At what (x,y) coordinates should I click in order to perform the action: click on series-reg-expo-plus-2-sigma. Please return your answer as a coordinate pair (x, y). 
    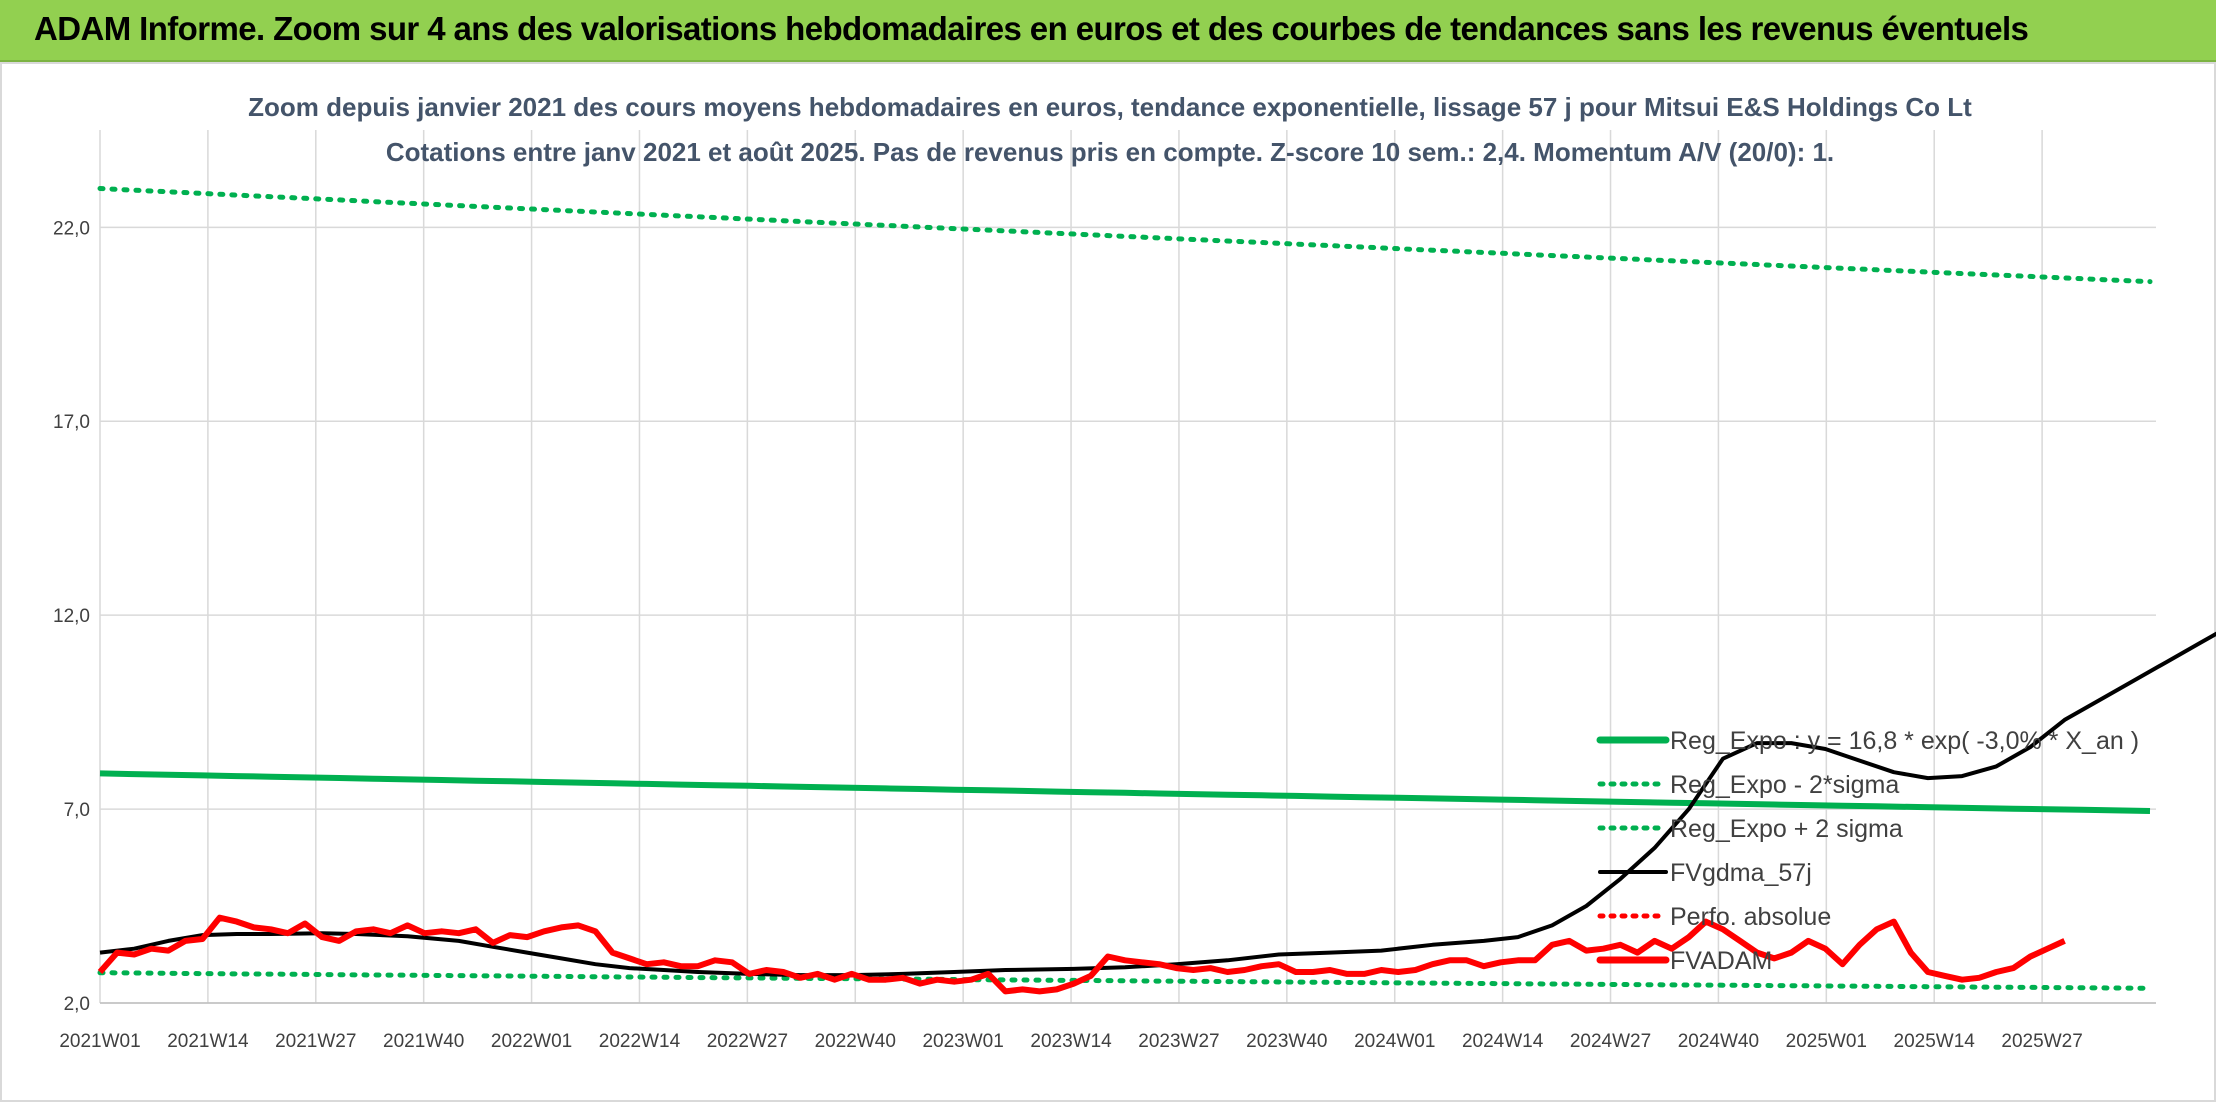
    Looking at the image, I should click on (1125, 235).